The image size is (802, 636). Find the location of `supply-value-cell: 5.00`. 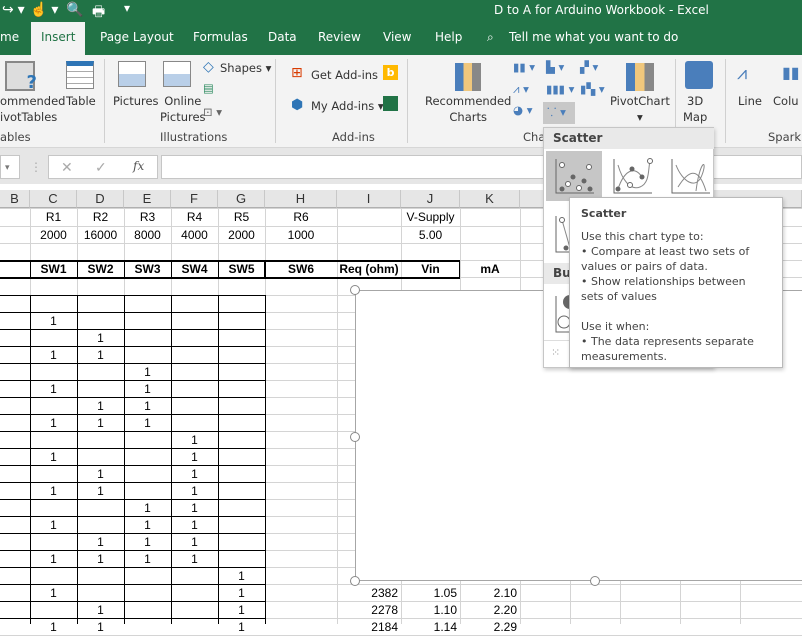

supply-value-cell: 5.00 is located at coordinates (430, 235).